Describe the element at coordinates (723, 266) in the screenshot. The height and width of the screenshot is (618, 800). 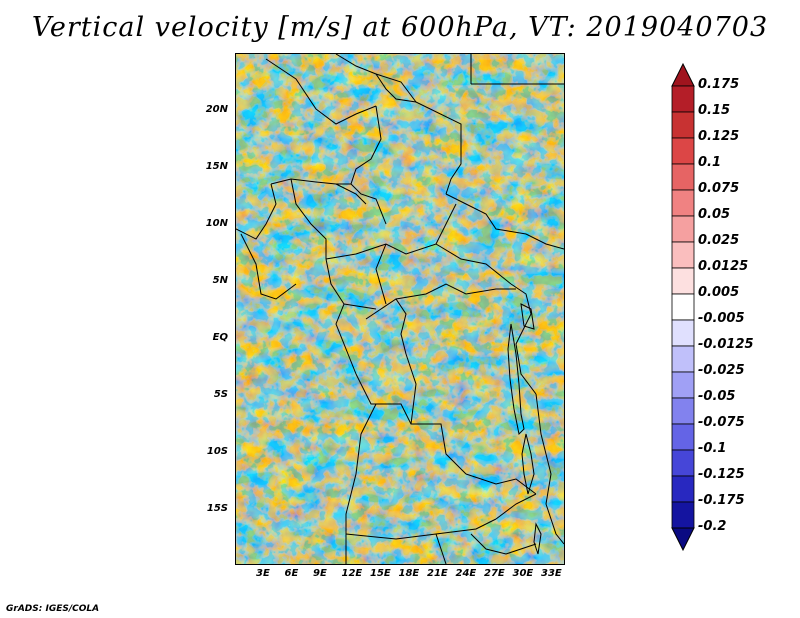
I see `colorbar-label: 0.0125` at that location.